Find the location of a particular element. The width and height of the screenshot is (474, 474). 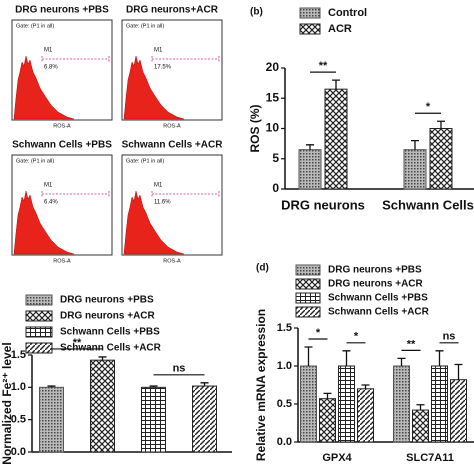

flow-percent: 6.4% is located at coordinates (51, 203).